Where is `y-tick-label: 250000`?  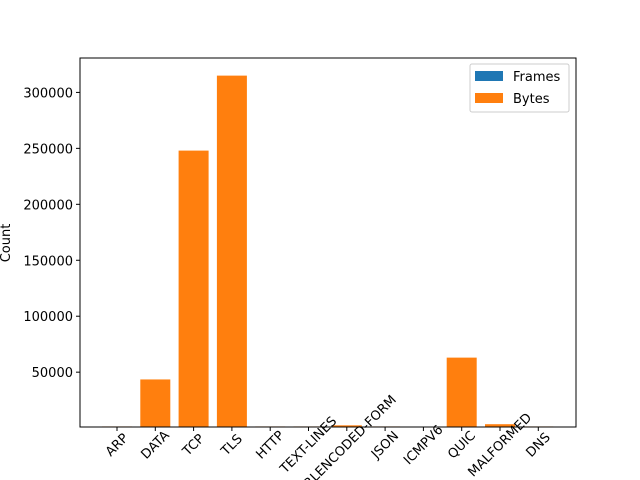 y-tick-label: 250000 is located at coordinates (48, 149).